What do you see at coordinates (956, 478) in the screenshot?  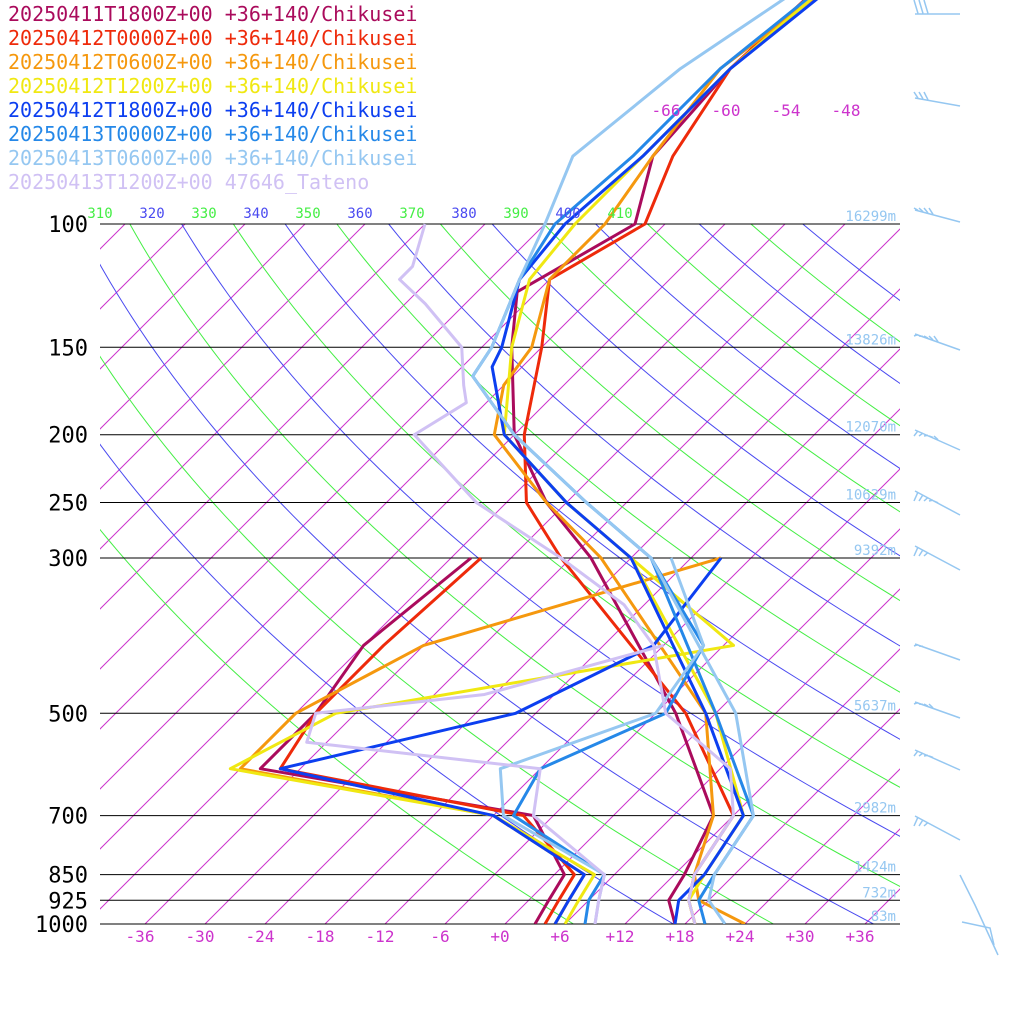 I see `wind-barbs` at bounding box center [956, 478].